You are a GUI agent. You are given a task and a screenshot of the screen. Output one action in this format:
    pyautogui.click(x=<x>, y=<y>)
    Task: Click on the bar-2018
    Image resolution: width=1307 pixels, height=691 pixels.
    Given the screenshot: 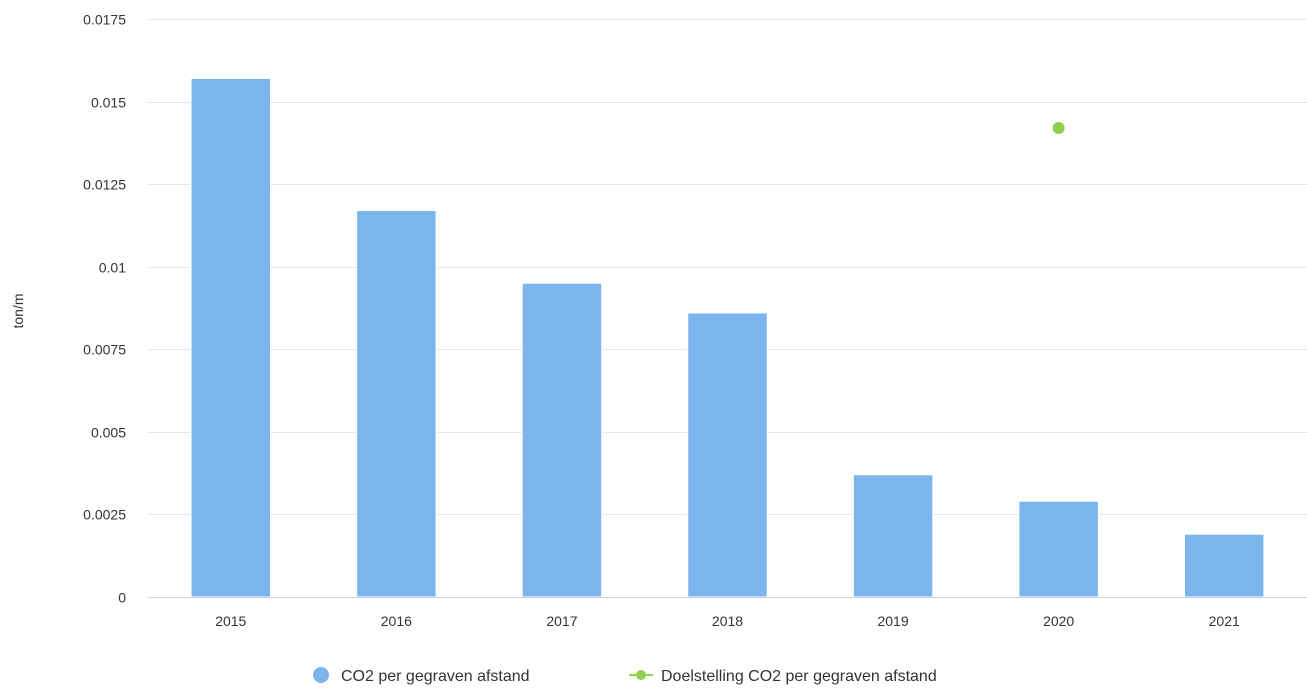 What is the action you would take?
    pyautogui.click(x=727, y=455)
    